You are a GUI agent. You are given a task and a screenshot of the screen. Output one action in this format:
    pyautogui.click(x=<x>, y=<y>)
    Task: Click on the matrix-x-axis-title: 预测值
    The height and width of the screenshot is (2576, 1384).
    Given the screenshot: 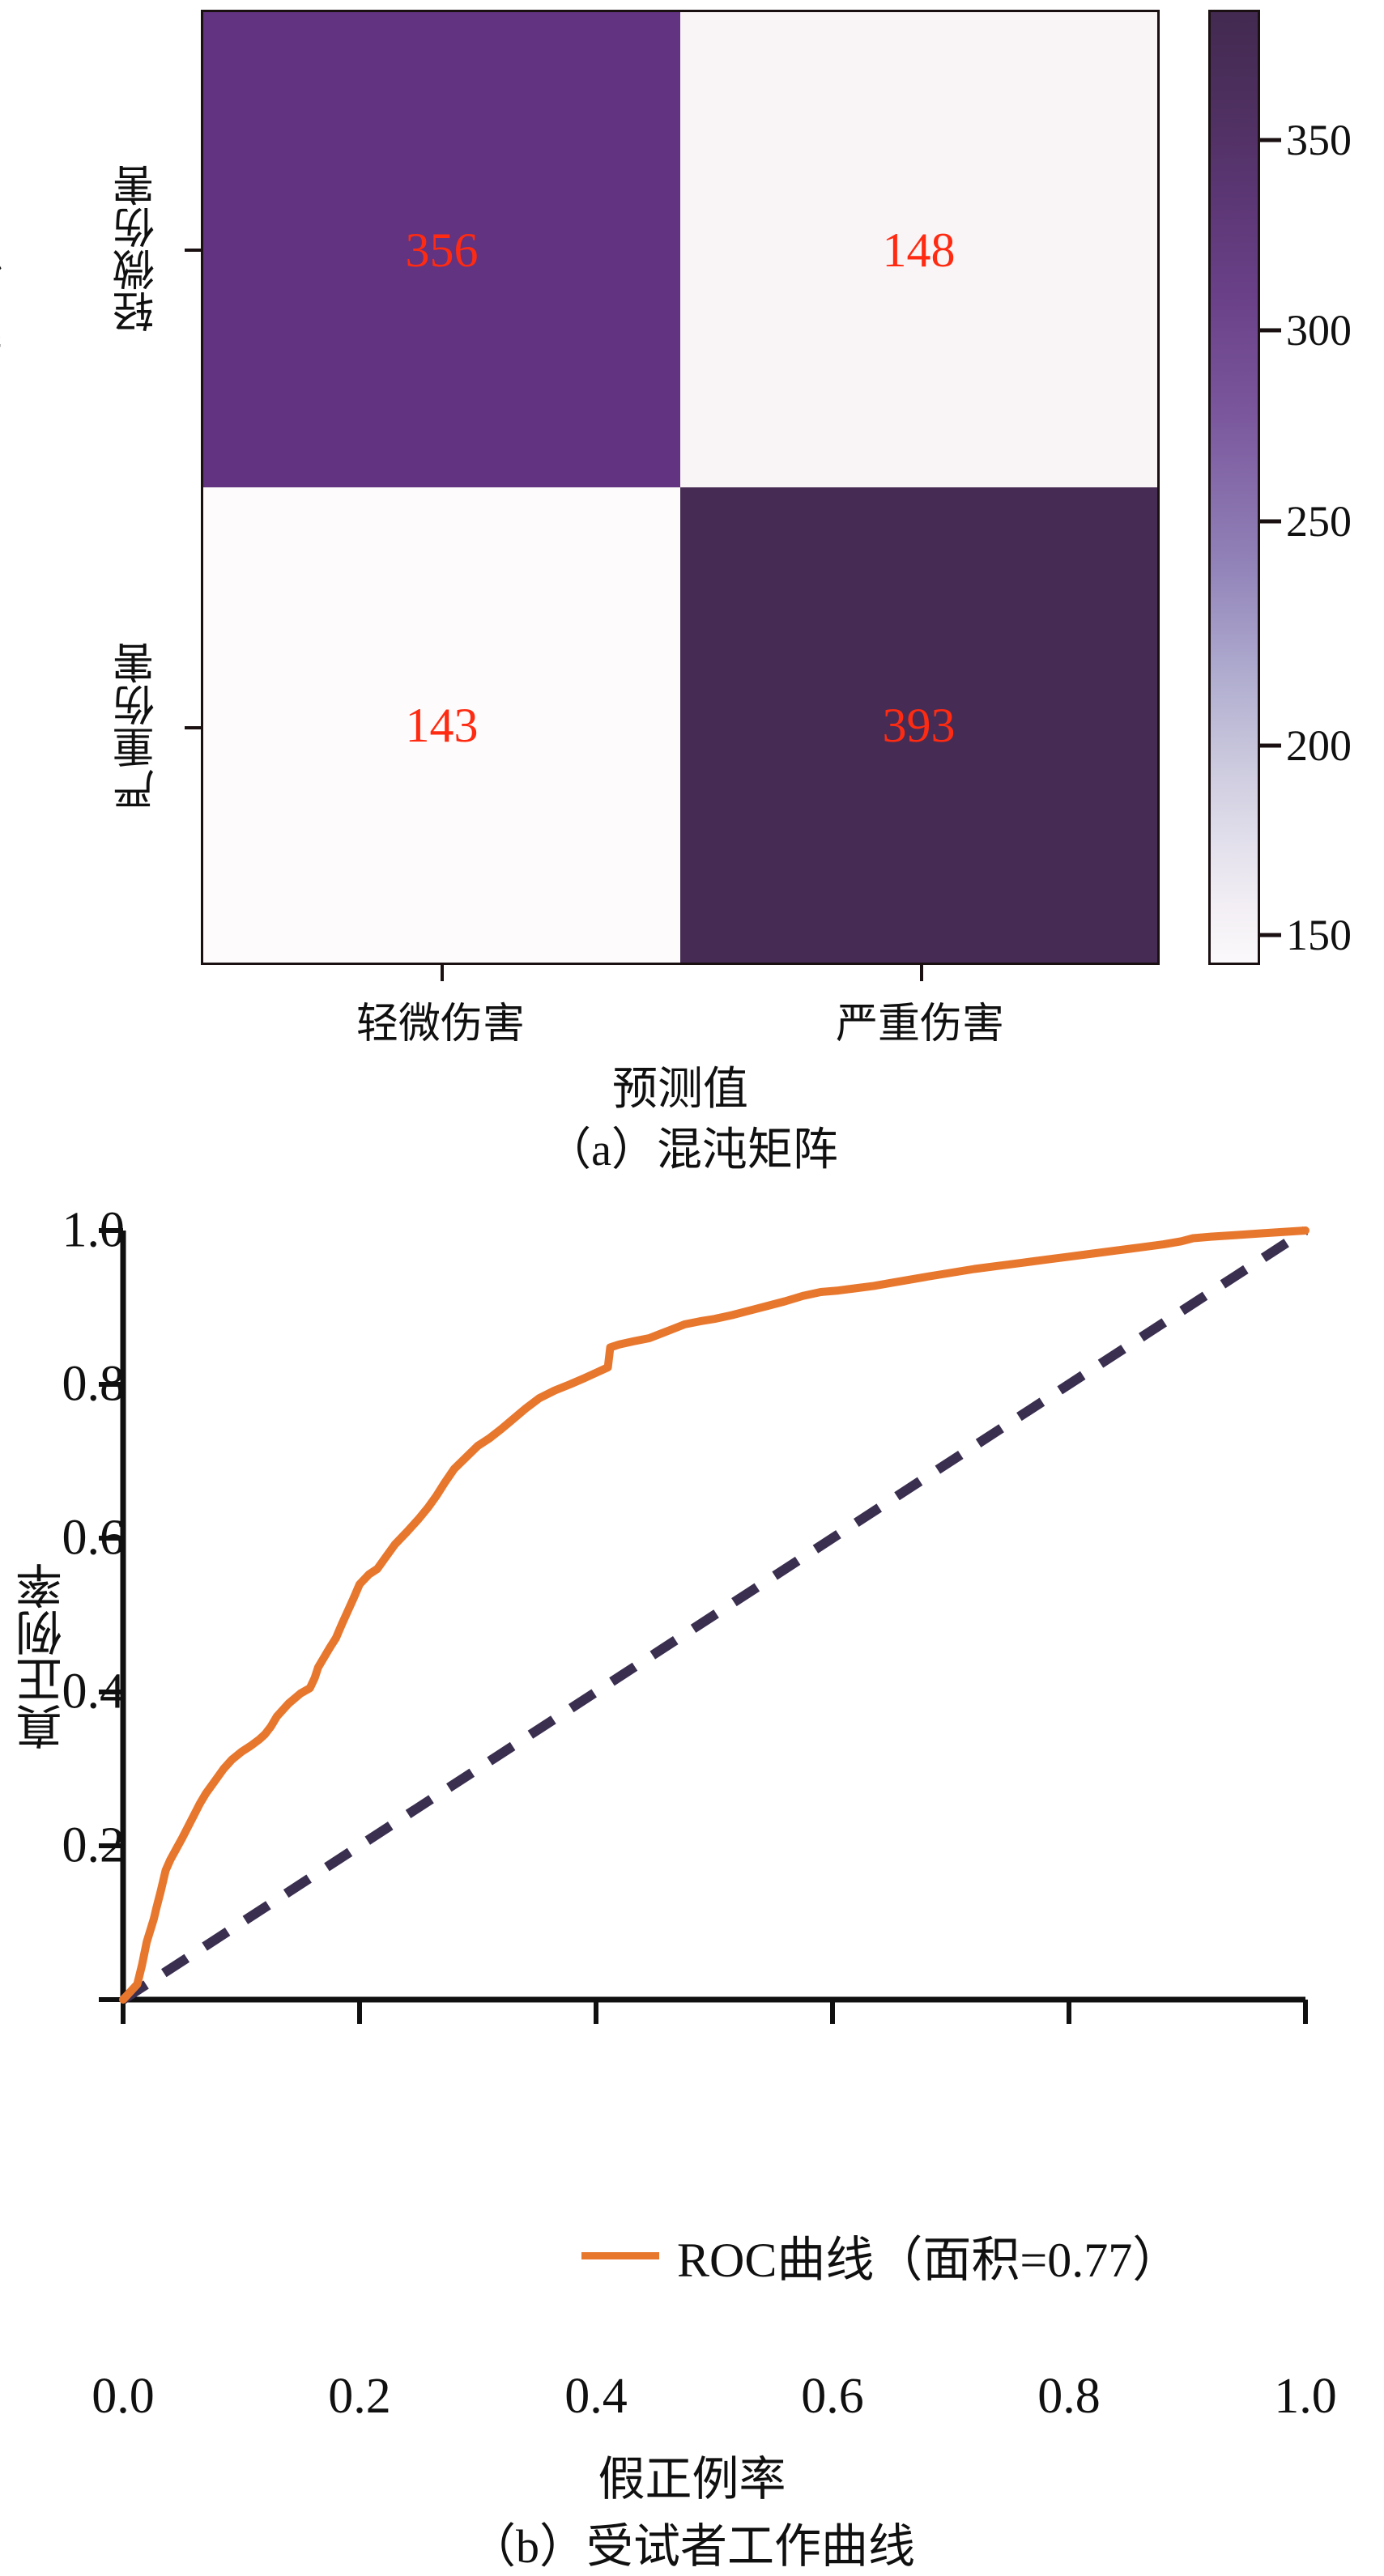 What is the action you would take?
    pyautogui.click(x=680, y=1090)
    